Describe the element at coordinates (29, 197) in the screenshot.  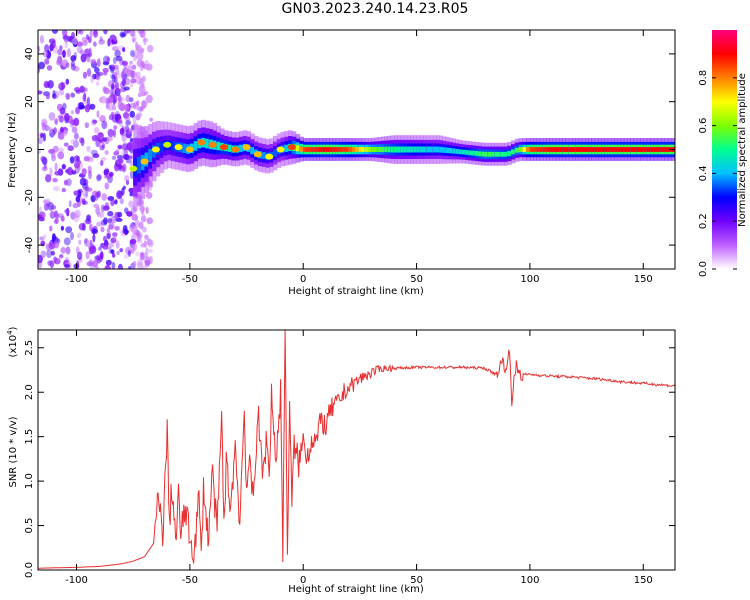
I see `y-tick-label: -20` at that location.